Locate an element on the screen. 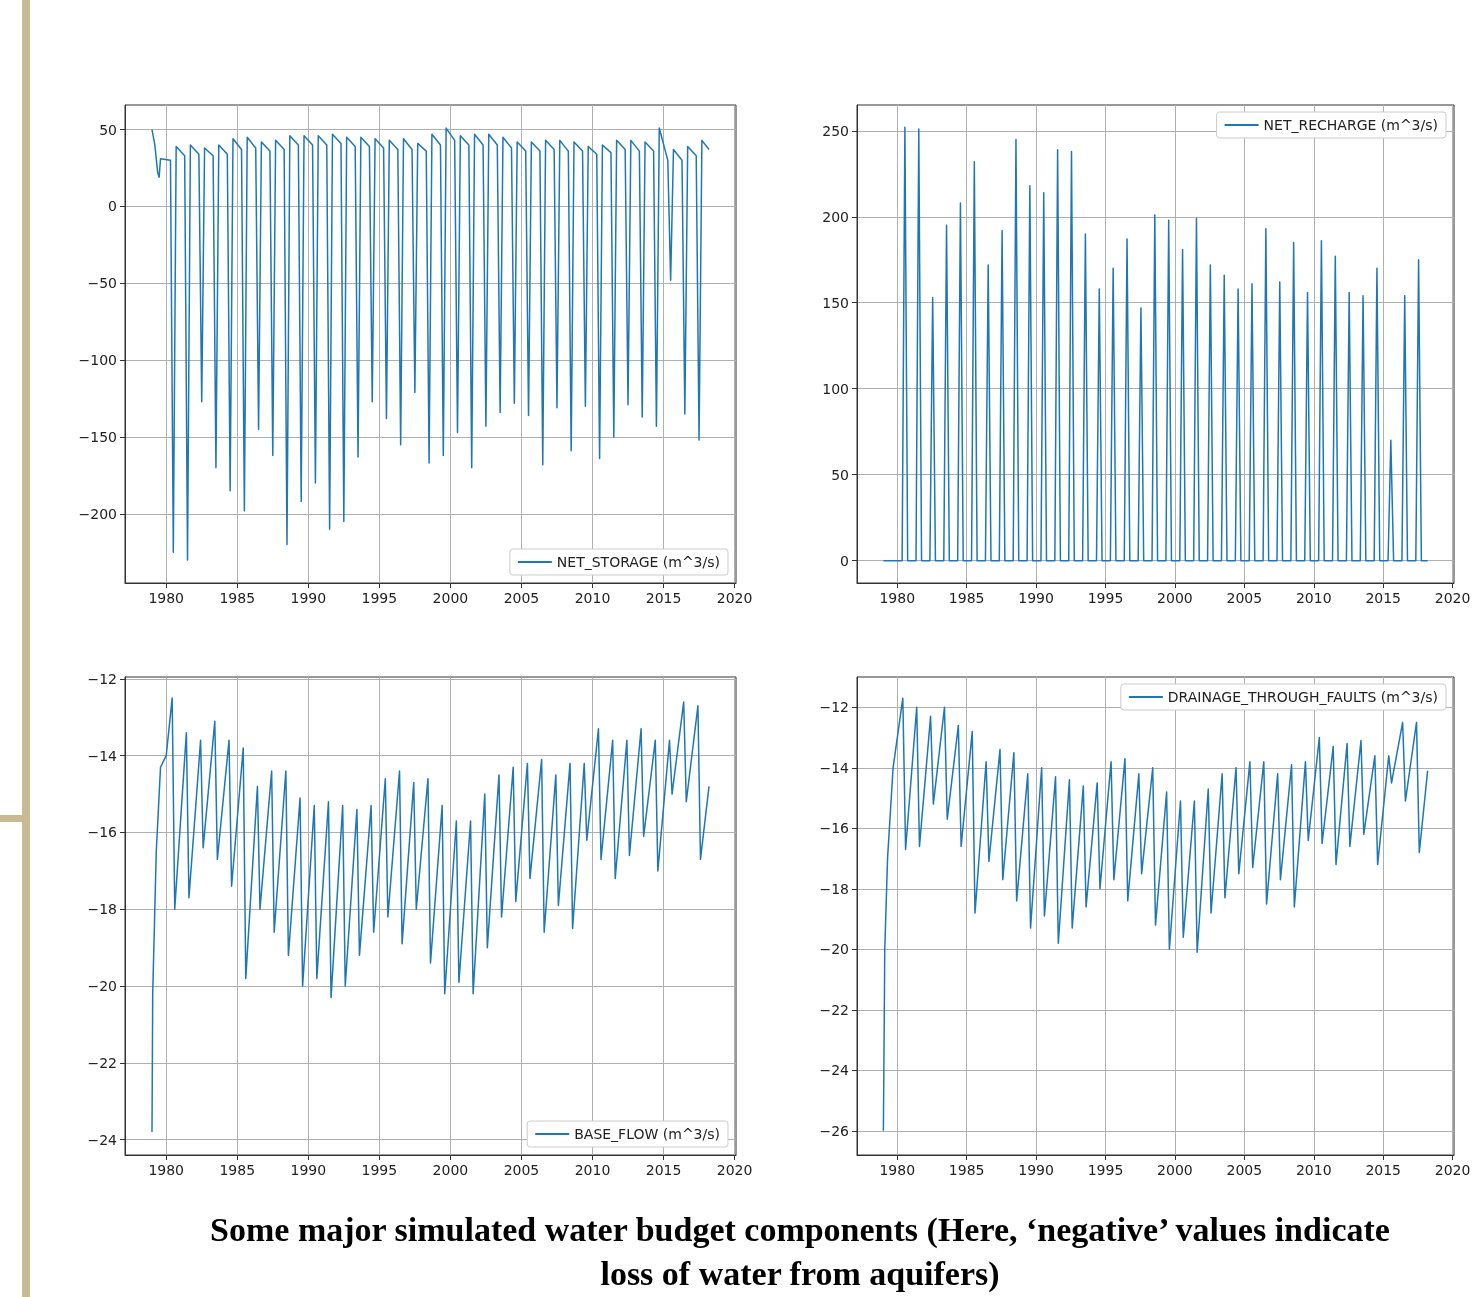 The image size is (1474, 1297). legend-label: NET_STORAGE (m^3/s) is located at coordinates (638, 562).